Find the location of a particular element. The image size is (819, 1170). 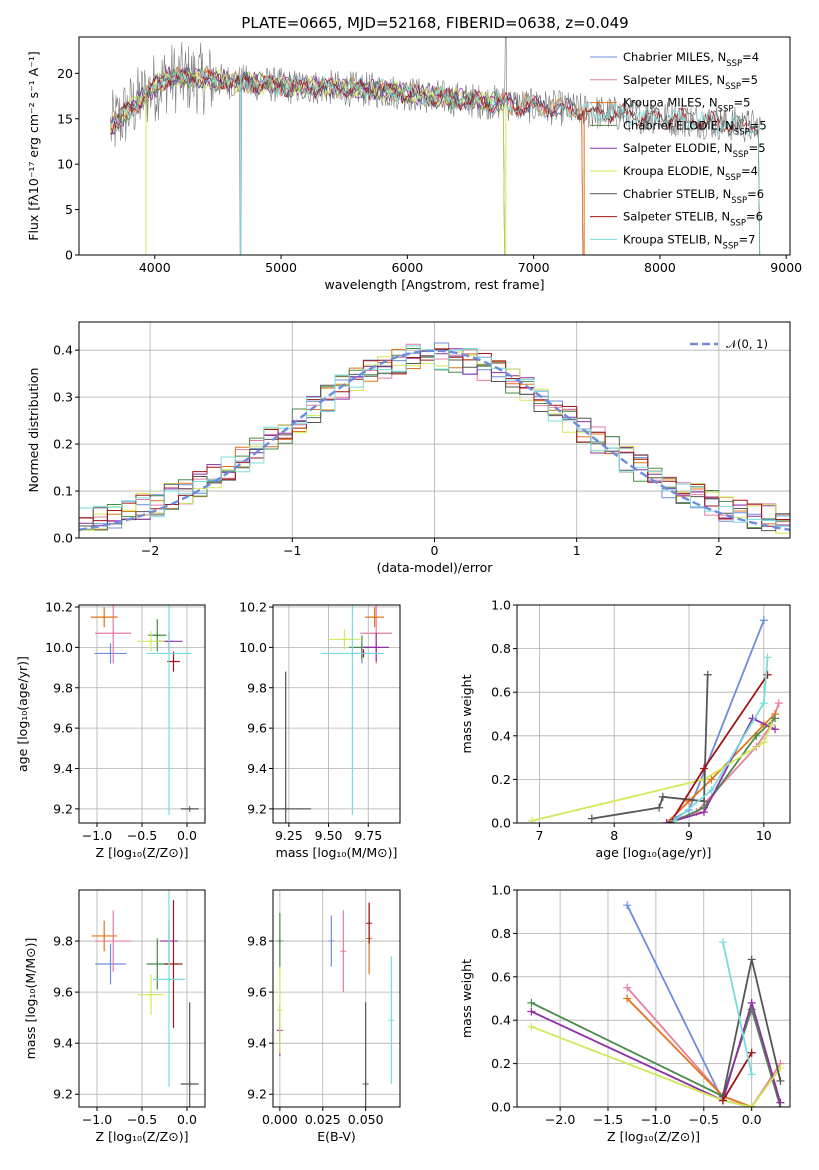

legend-value: =7 is located at coordinates (746, 239).